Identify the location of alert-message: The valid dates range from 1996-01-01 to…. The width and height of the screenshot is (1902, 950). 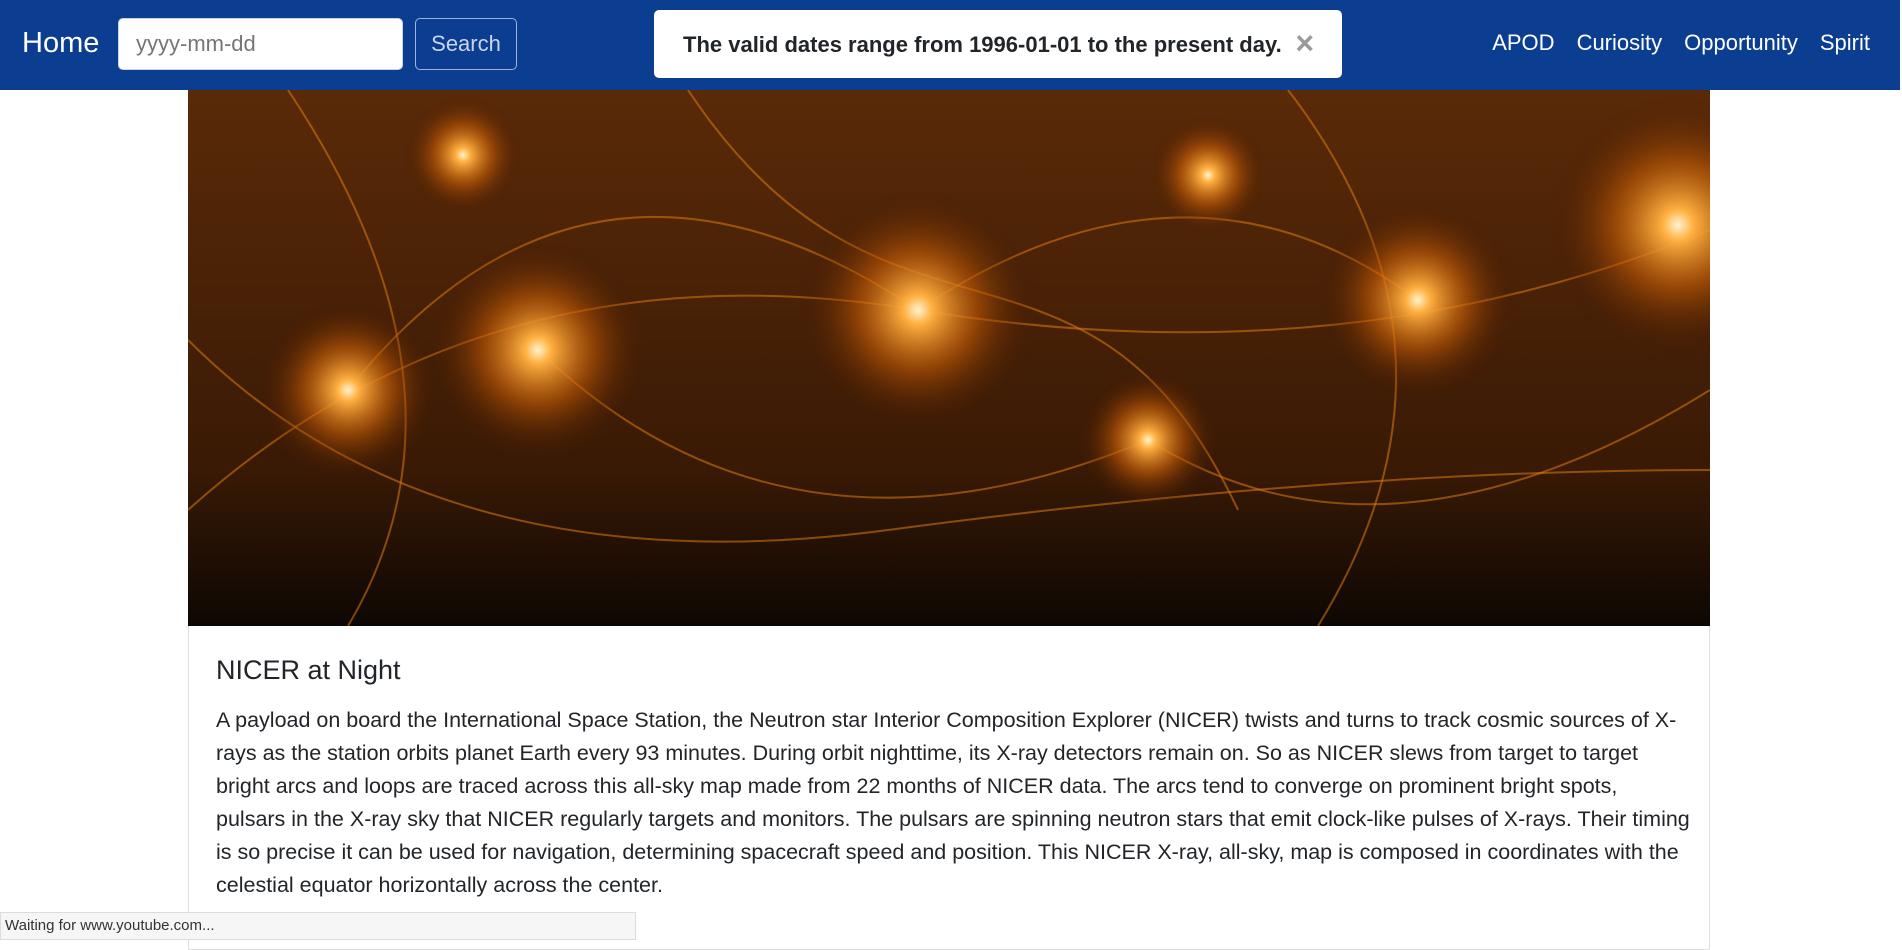
(982, 44).